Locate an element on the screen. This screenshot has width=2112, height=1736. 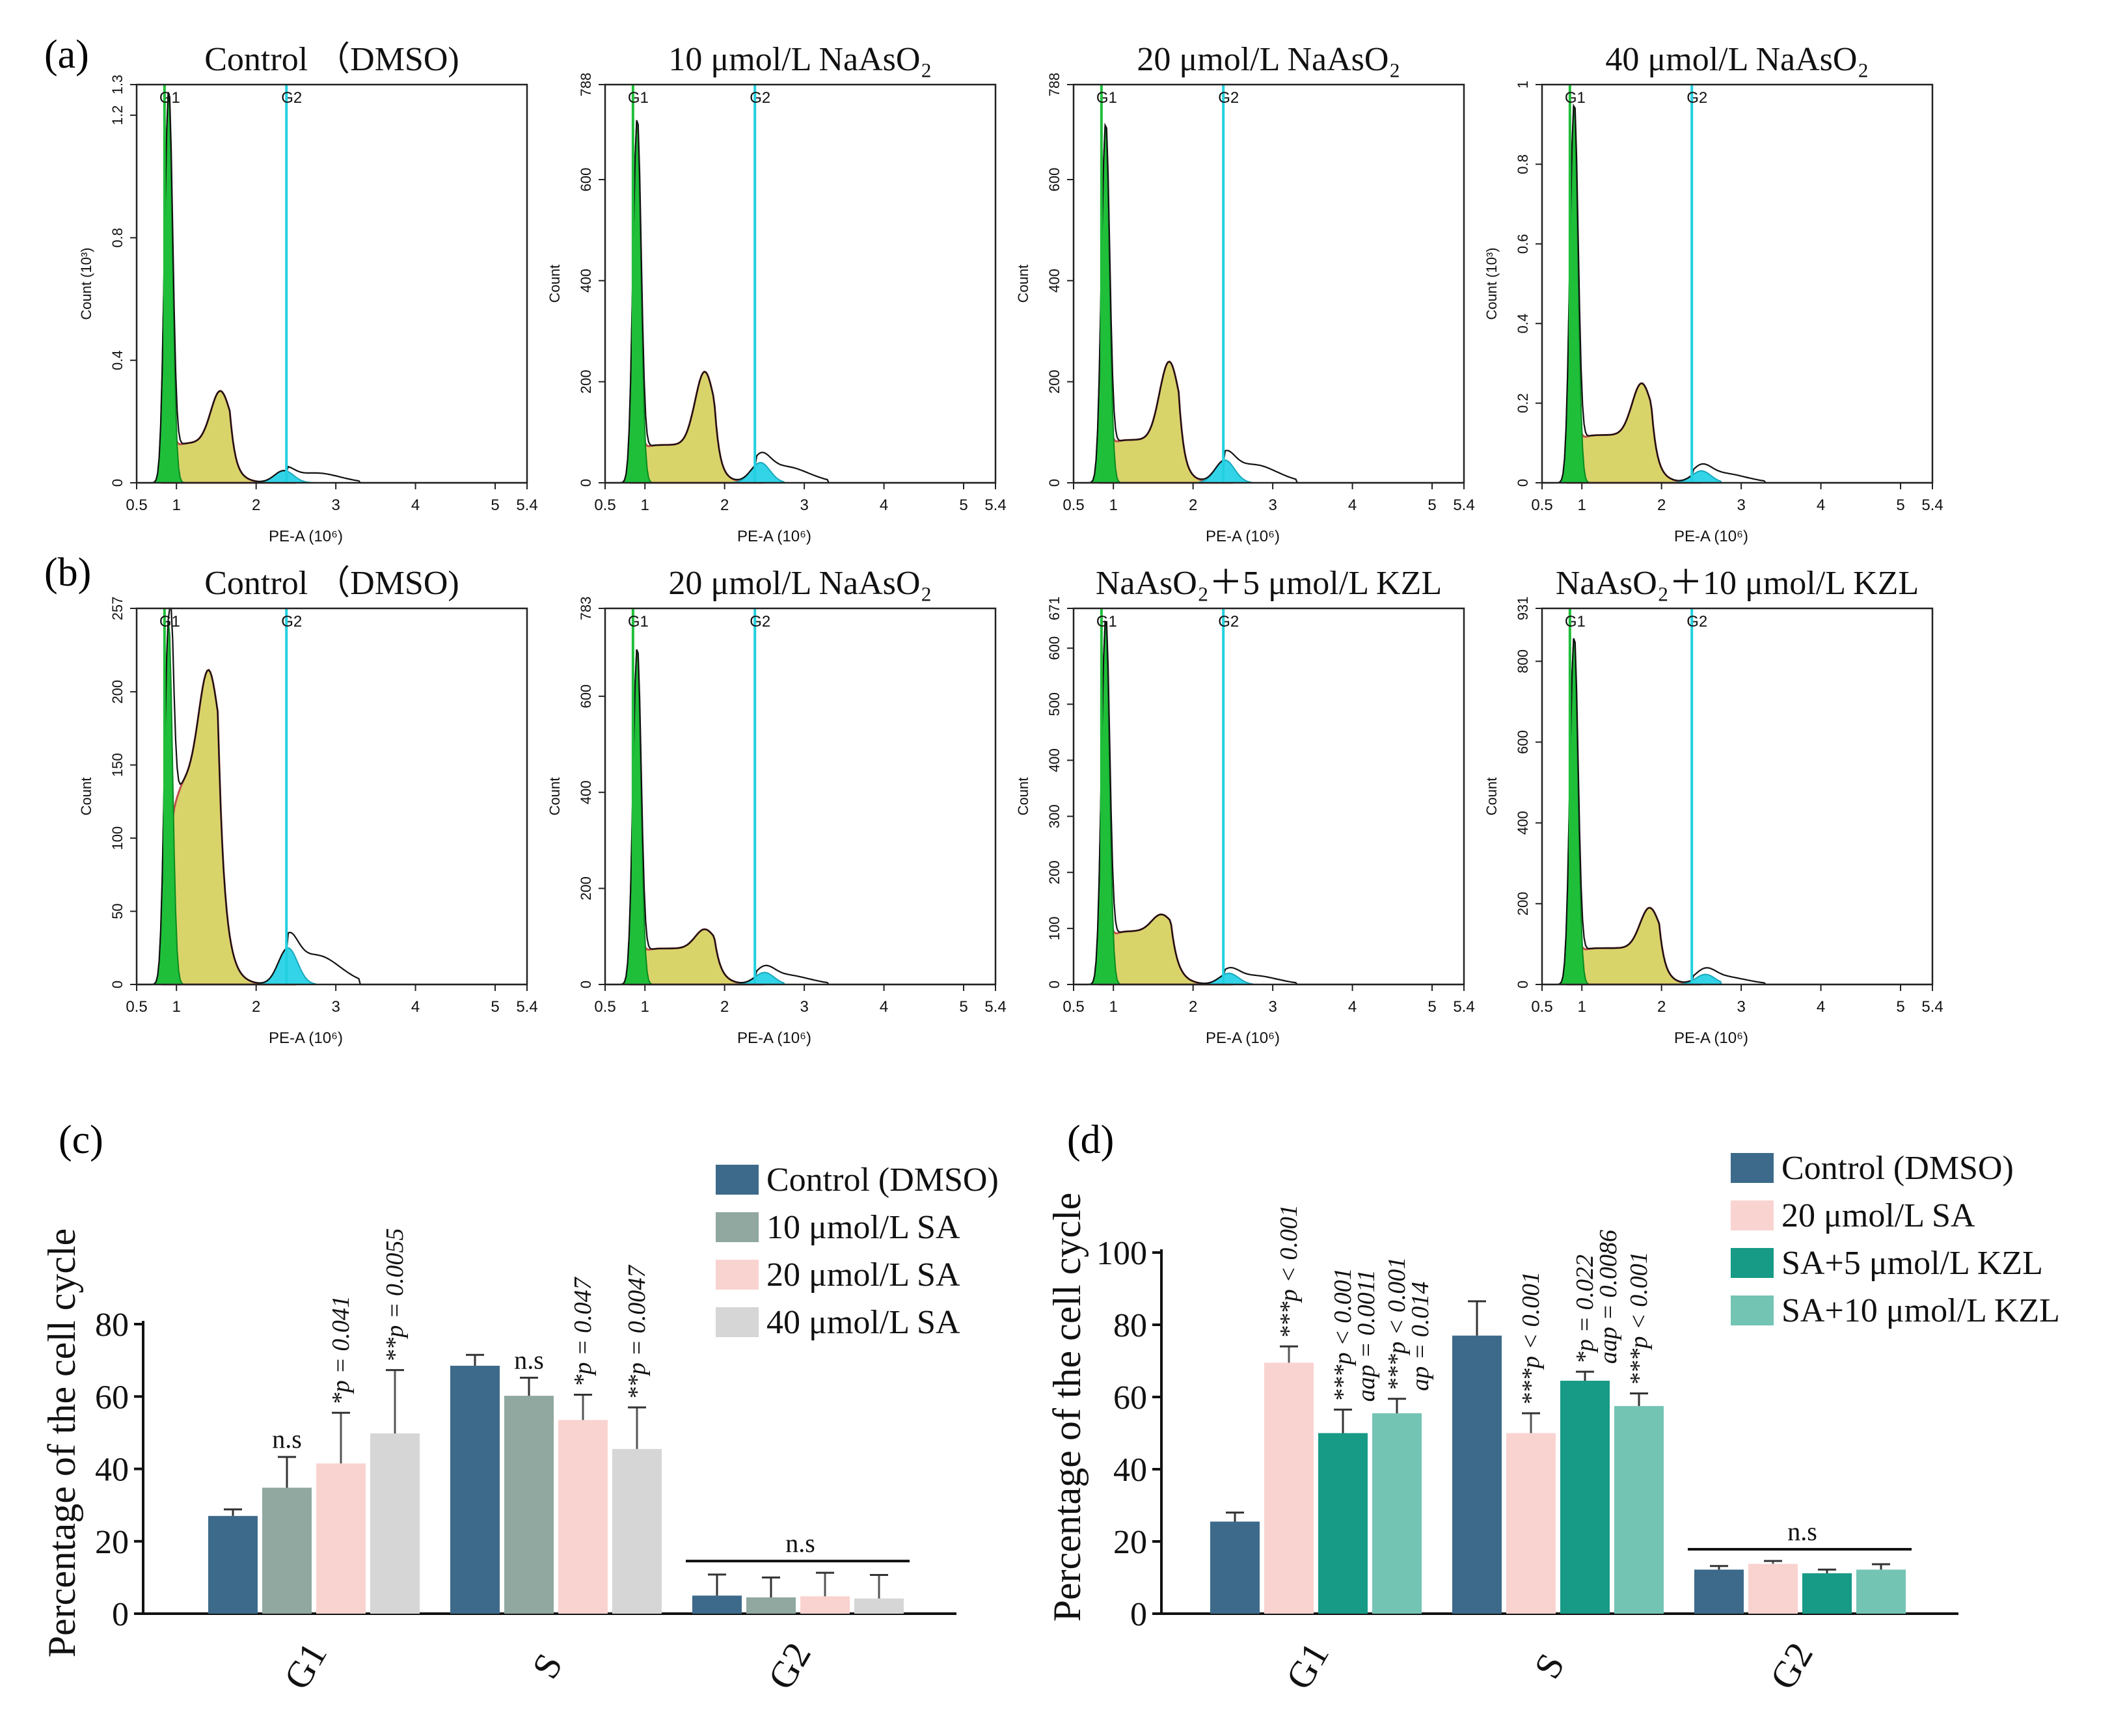
y-tick-label: 100 is located at coordinates (1121, 1254).